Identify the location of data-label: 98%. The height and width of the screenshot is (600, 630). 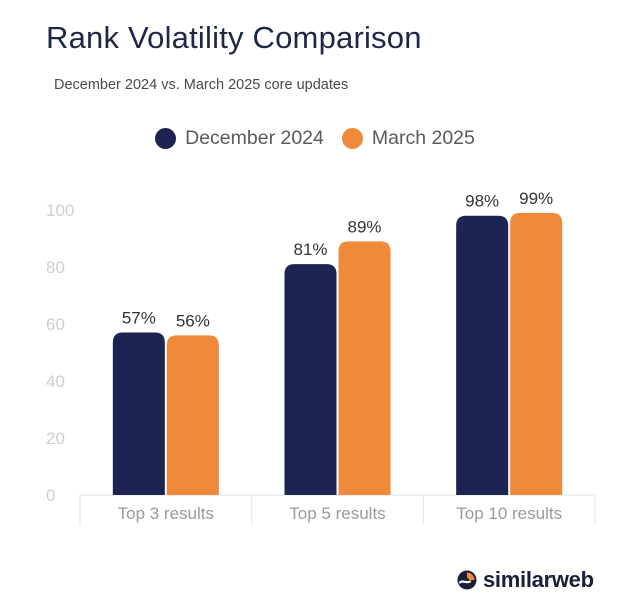
(482, 201).